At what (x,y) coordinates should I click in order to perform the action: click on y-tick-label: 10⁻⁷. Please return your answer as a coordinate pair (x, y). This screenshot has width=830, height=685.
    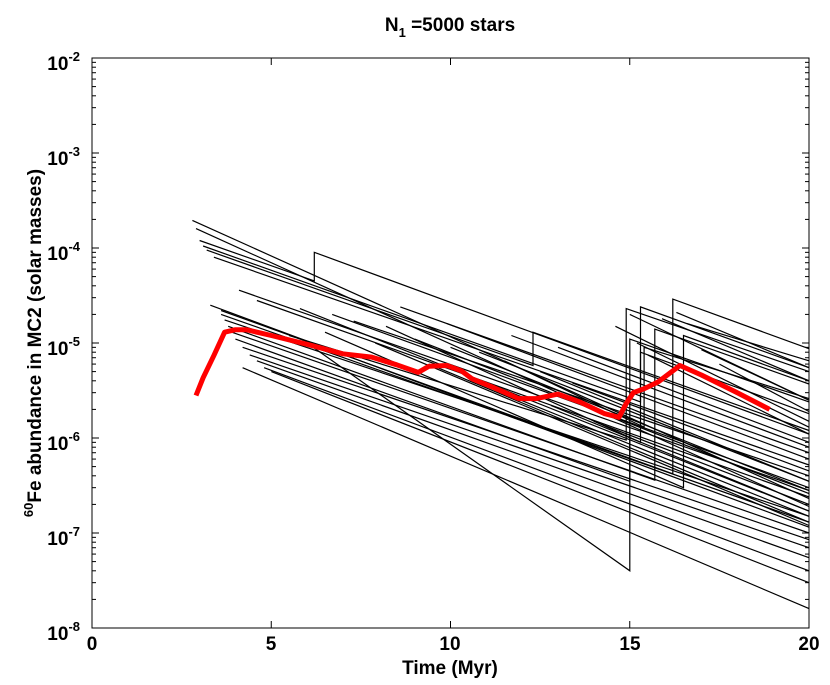
    Looking at the image, I should click on (63, 537).